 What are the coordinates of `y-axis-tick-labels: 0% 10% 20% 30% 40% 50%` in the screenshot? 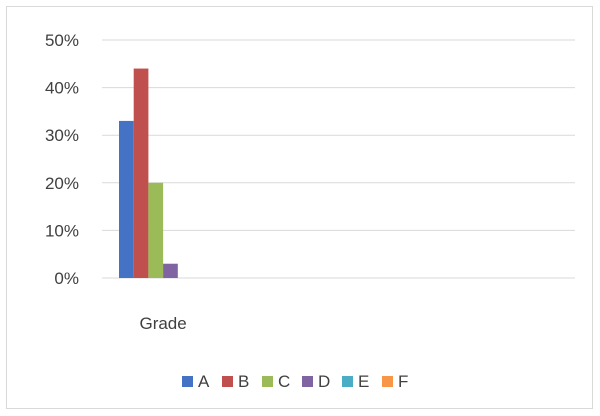 It's located at (62, 159).